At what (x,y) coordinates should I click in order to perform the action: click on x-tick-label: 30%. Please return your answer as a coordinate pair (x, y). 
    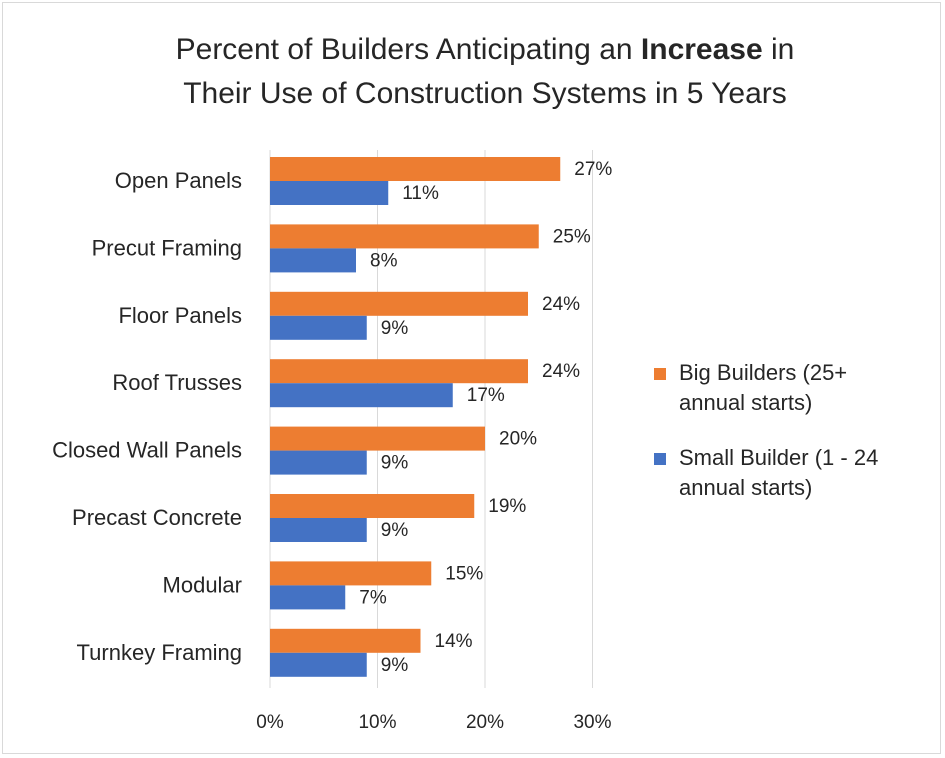
    Looking at the image, I should click on (592, 722).